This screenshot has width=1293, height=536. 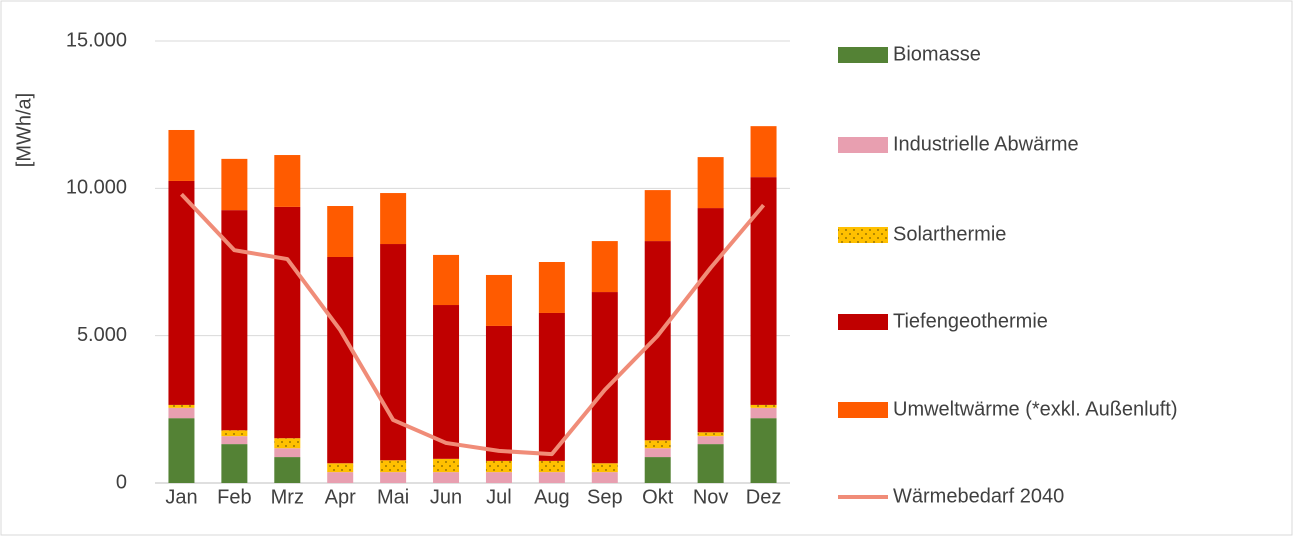 I want to click on y-tick-label: 10.000, so click(x=96, y=188).